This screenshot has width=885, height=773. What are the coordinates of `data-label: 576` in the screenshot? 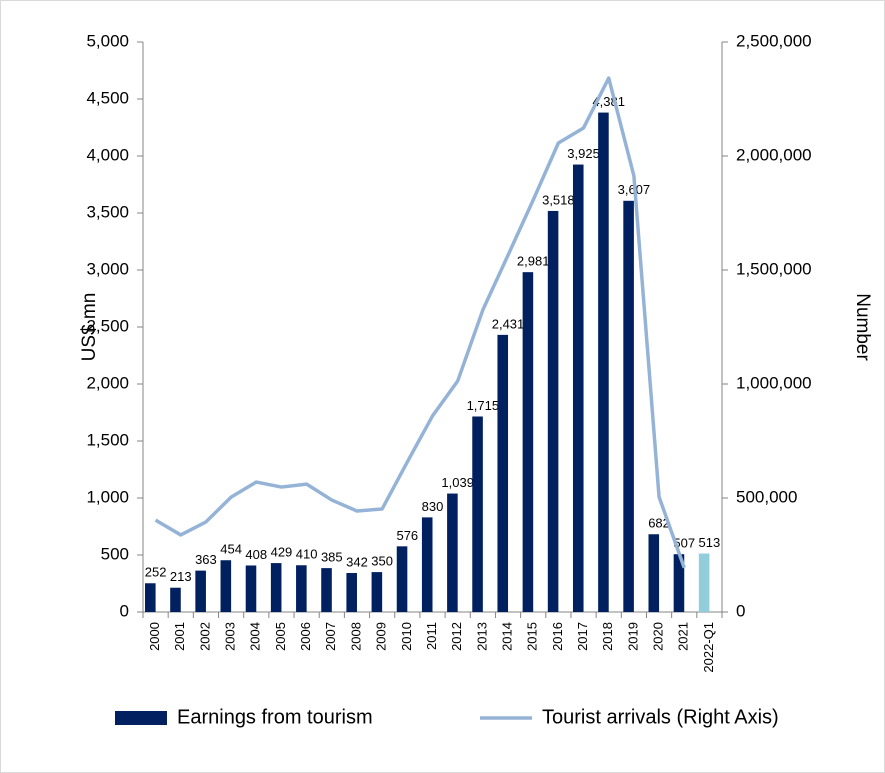 It's located at (407, 535).